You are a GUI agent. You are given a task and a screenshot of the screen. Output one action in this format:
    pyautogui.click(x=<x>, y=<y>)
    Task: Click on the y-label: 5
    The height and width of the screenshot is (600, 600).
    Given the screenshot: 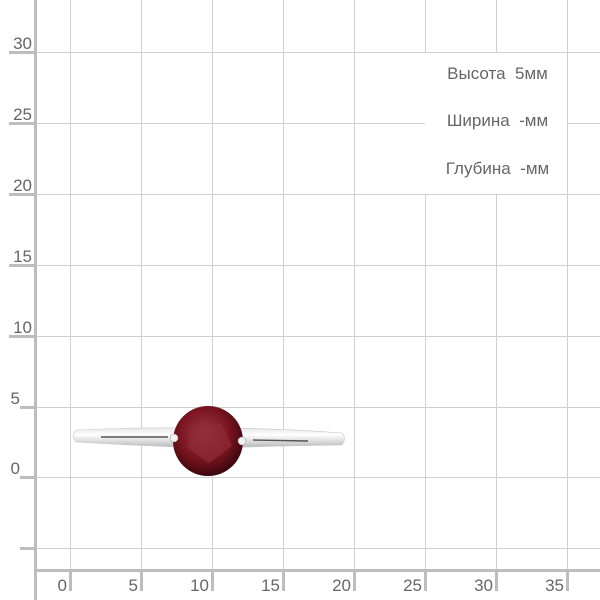 What is the action you would take?
    pyautogui.click(x=15, y=398)
    